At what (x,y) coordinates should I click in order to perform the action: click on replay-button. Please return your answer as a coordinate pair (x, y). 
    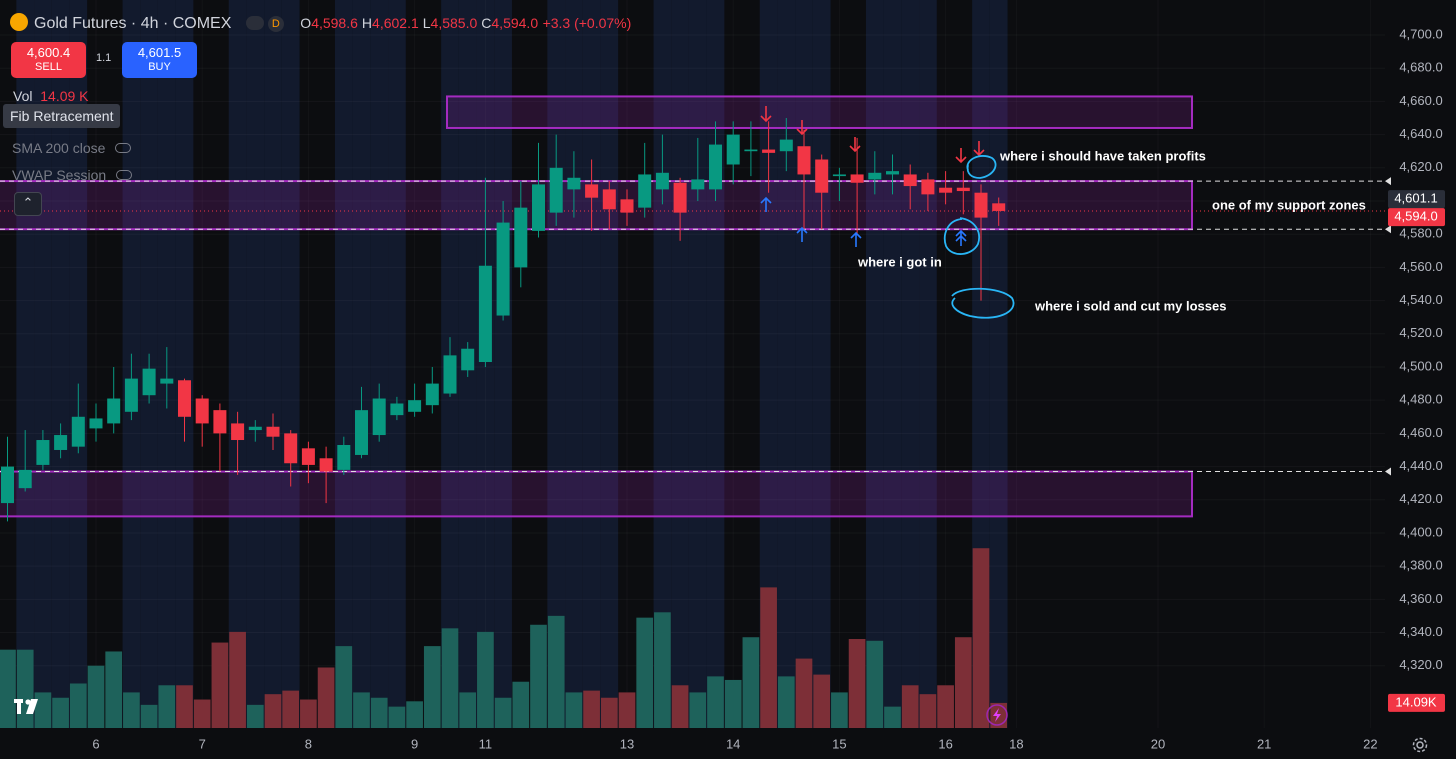
    Looking at the image, I should click on (997, 715).